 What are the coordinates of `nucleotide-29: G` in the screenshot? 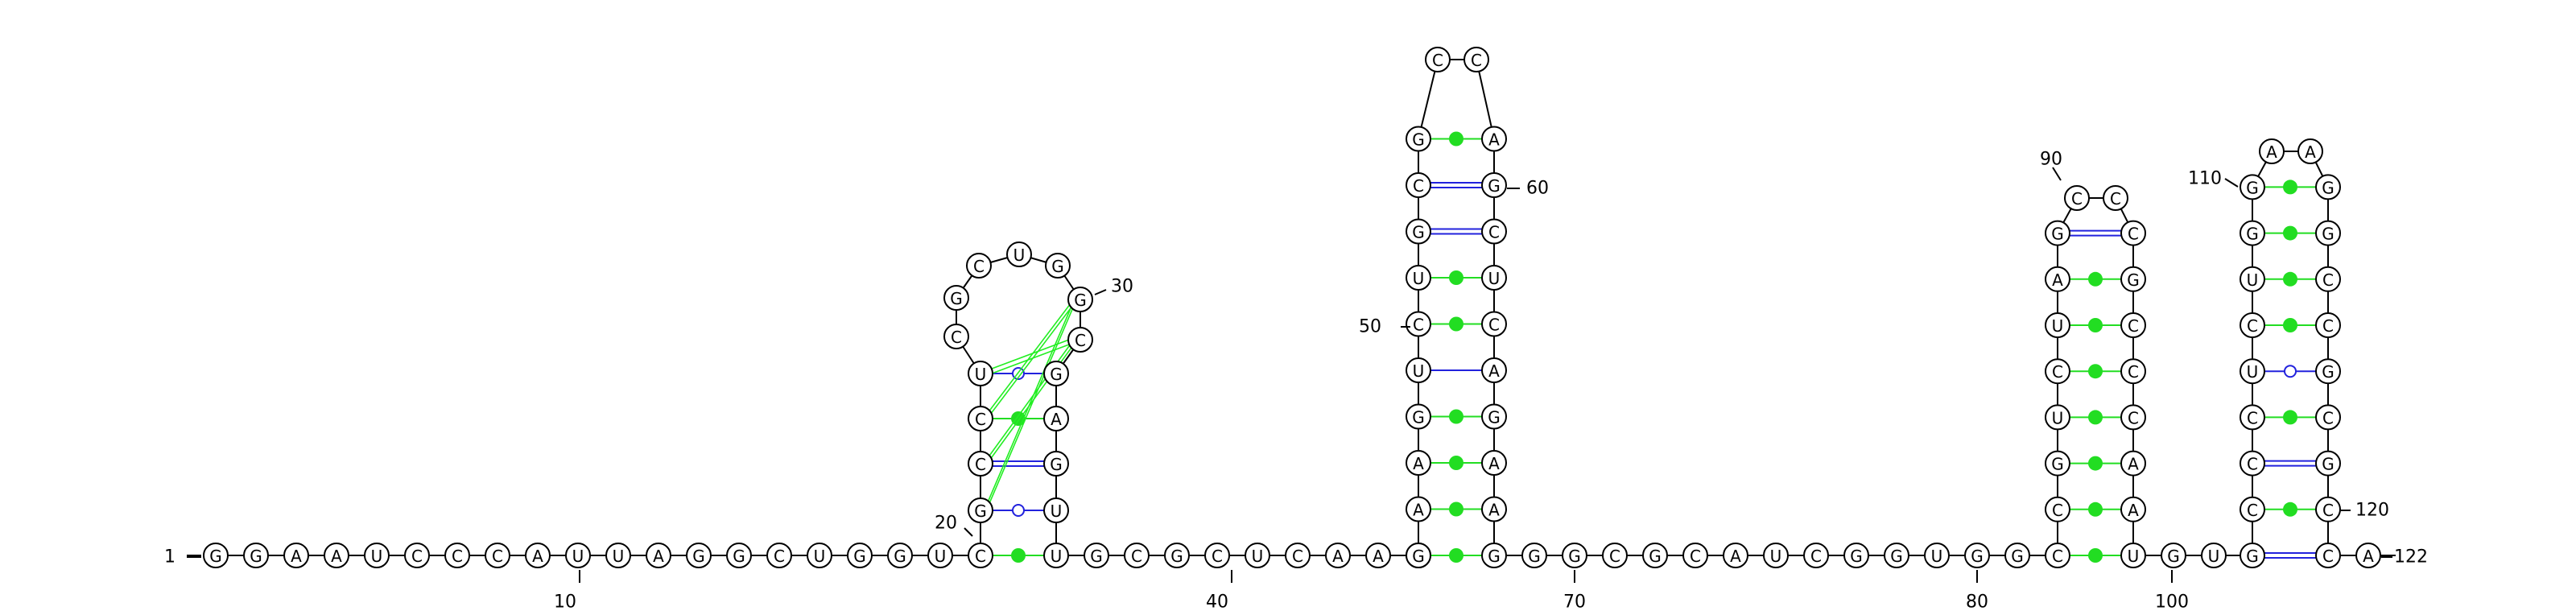 It's located at (1058, 266).